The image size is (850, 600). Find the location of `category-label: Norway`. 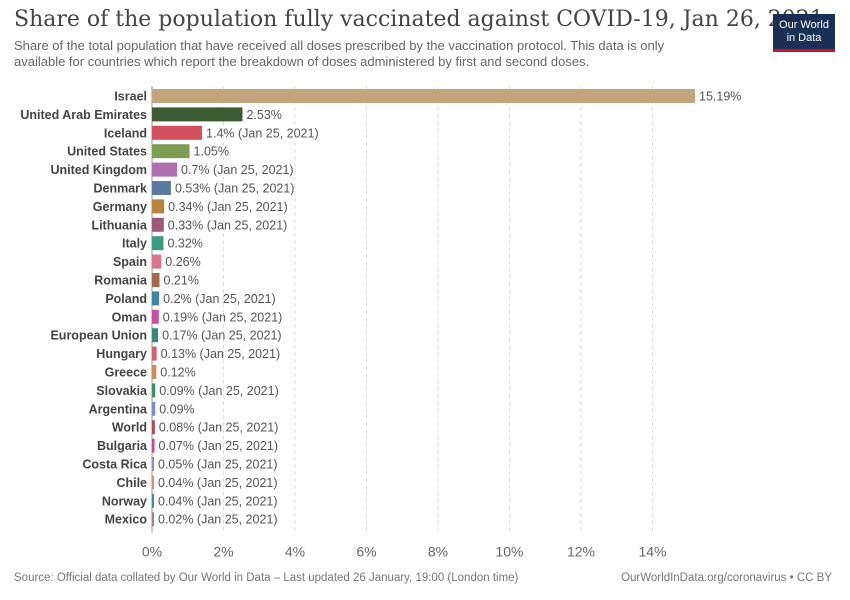

category-label: Norway is located at coordinates (124, 501).